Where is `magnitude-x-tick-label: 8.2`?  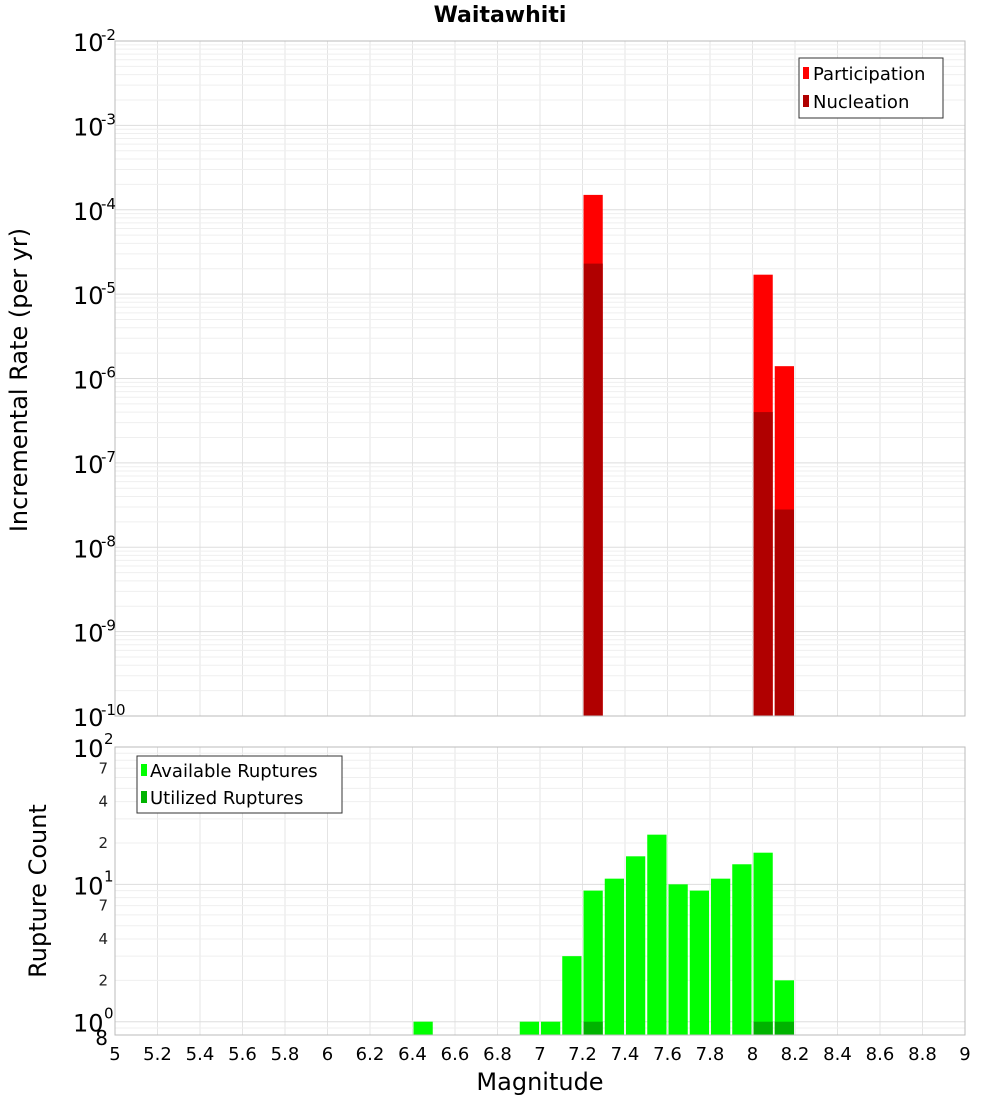
magnitude-x-tick-label: 8.2 is located at coordinates (795, 1054).